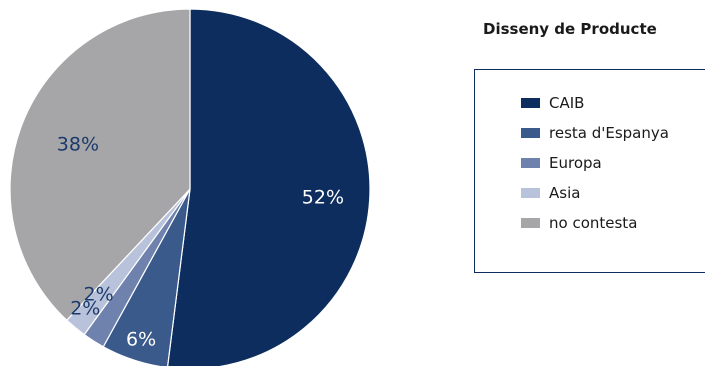 This screenshot has width=705, height=366. I want to click on legend-item-resta-d-espanya: resta d'Espanya, so click(595, 133).